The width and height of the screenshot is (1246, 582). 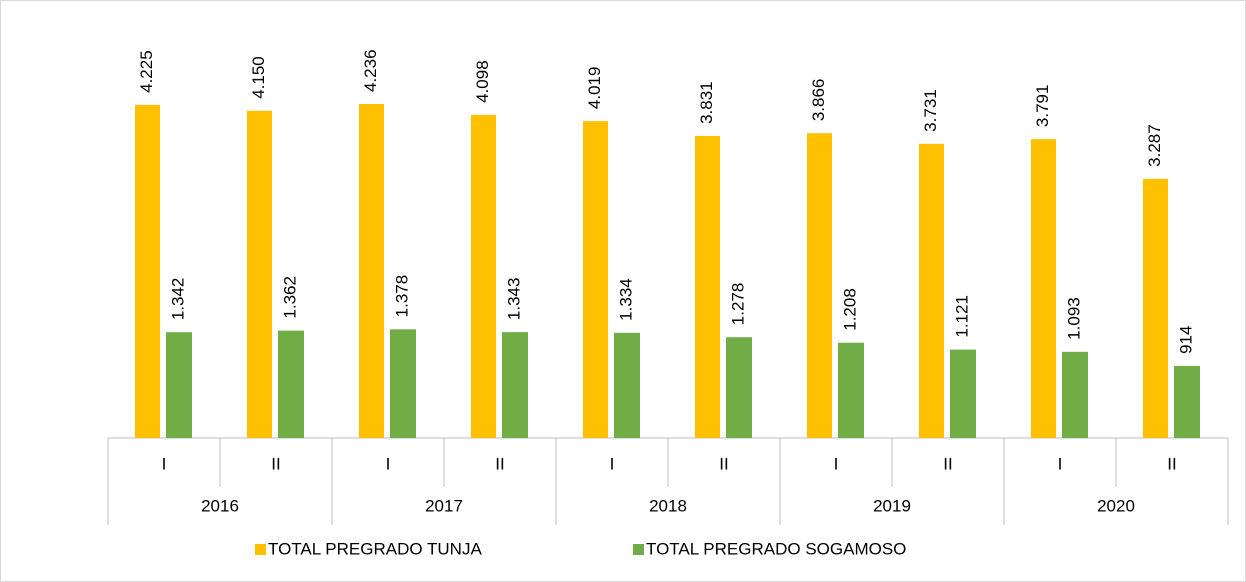 I want to click on value-label: 4.236, so click(x=370, y=70).